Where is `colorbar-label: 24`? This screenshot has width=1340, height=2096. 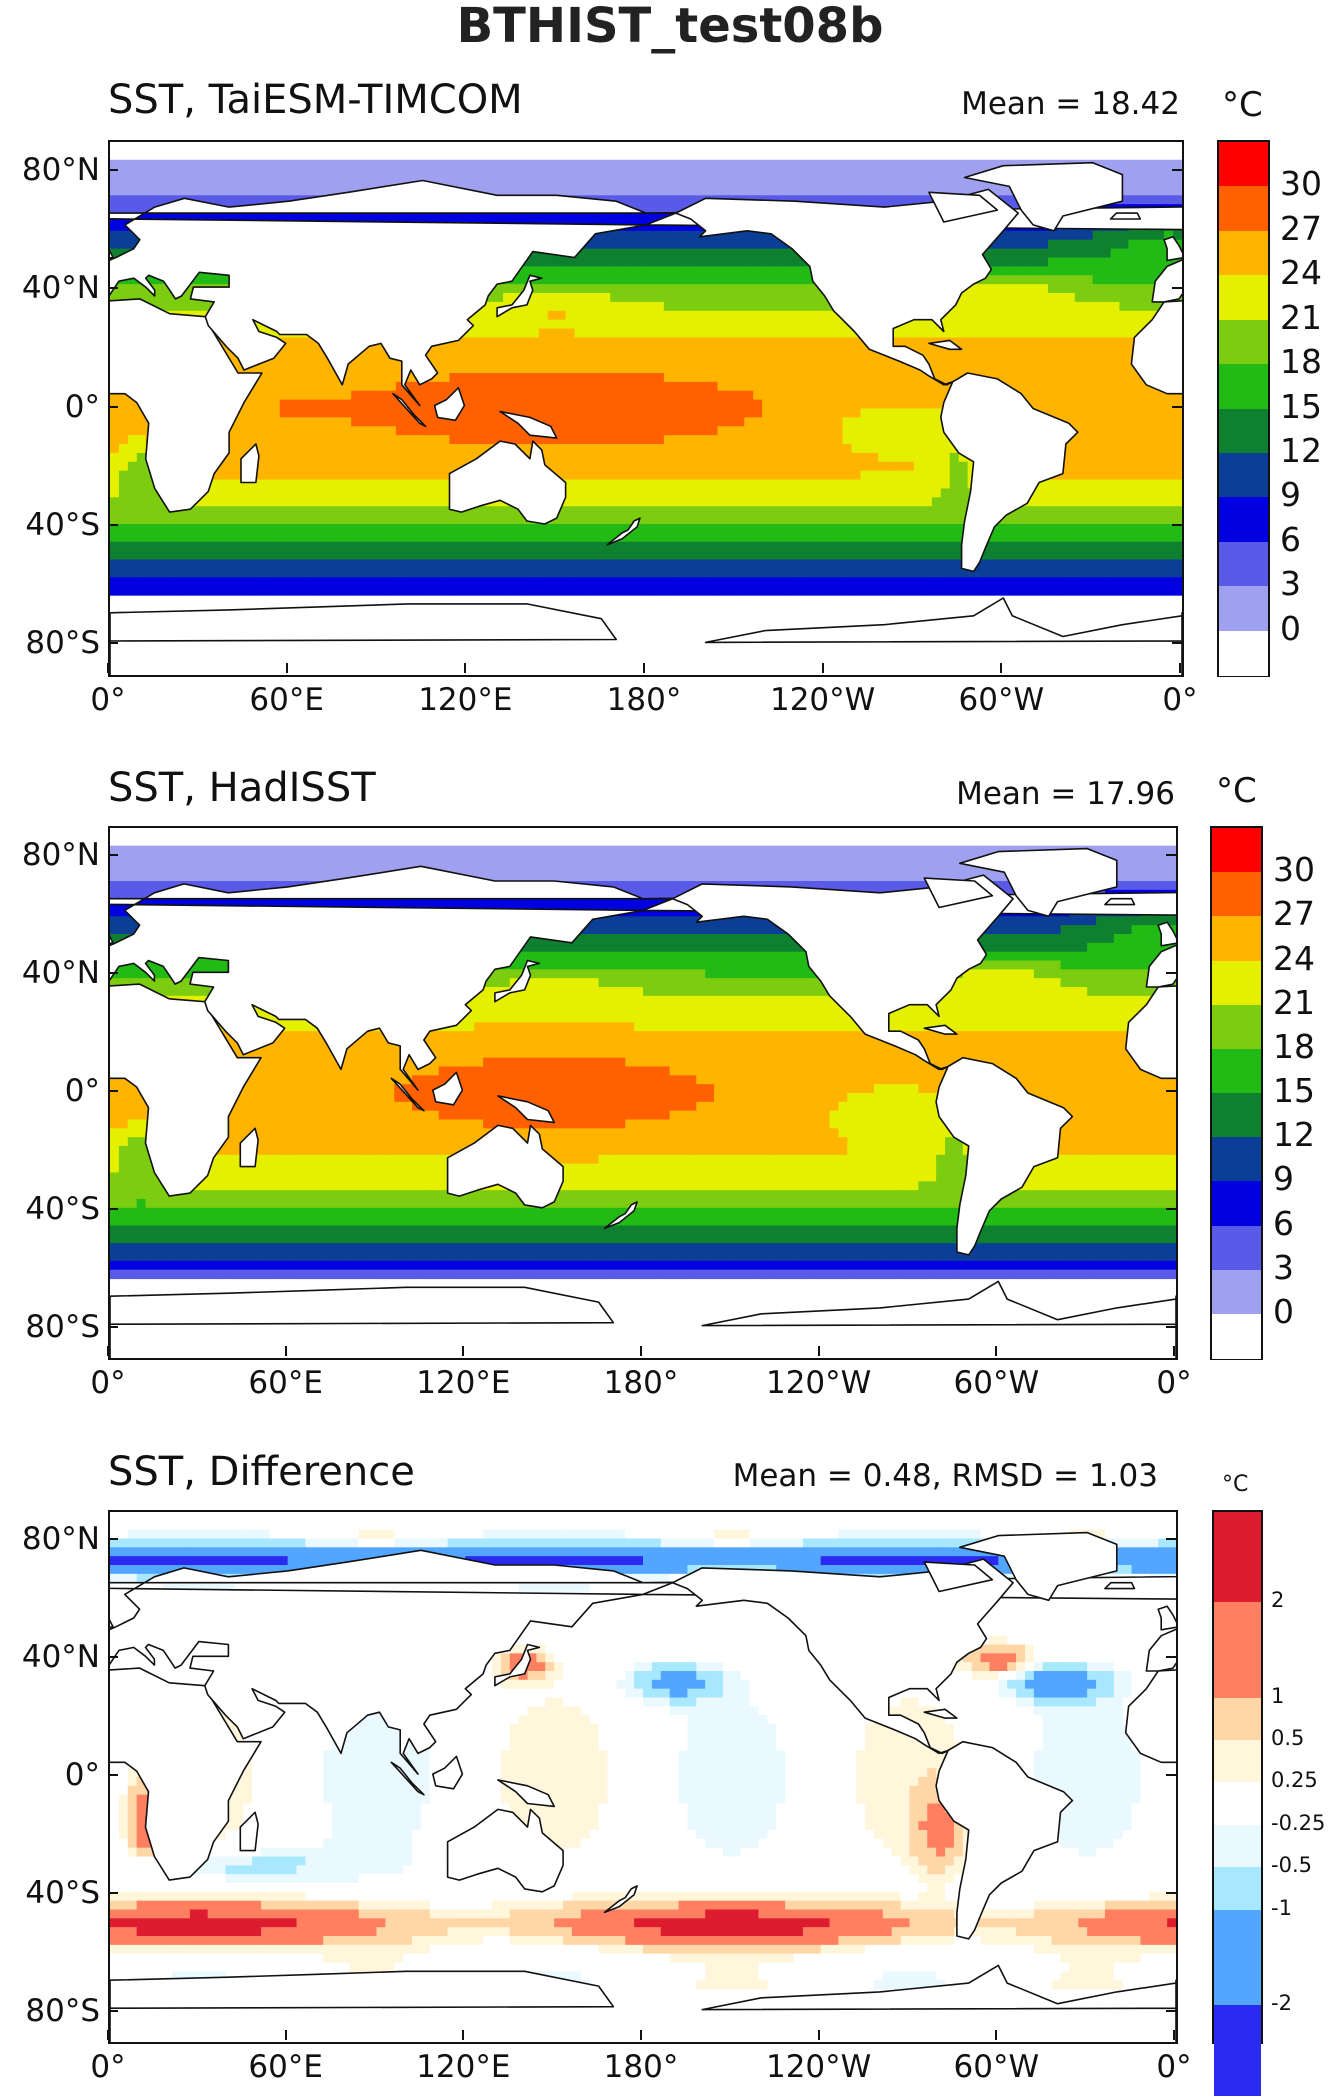 colorbar-label: 24 is located at coordinates (1301, 273).